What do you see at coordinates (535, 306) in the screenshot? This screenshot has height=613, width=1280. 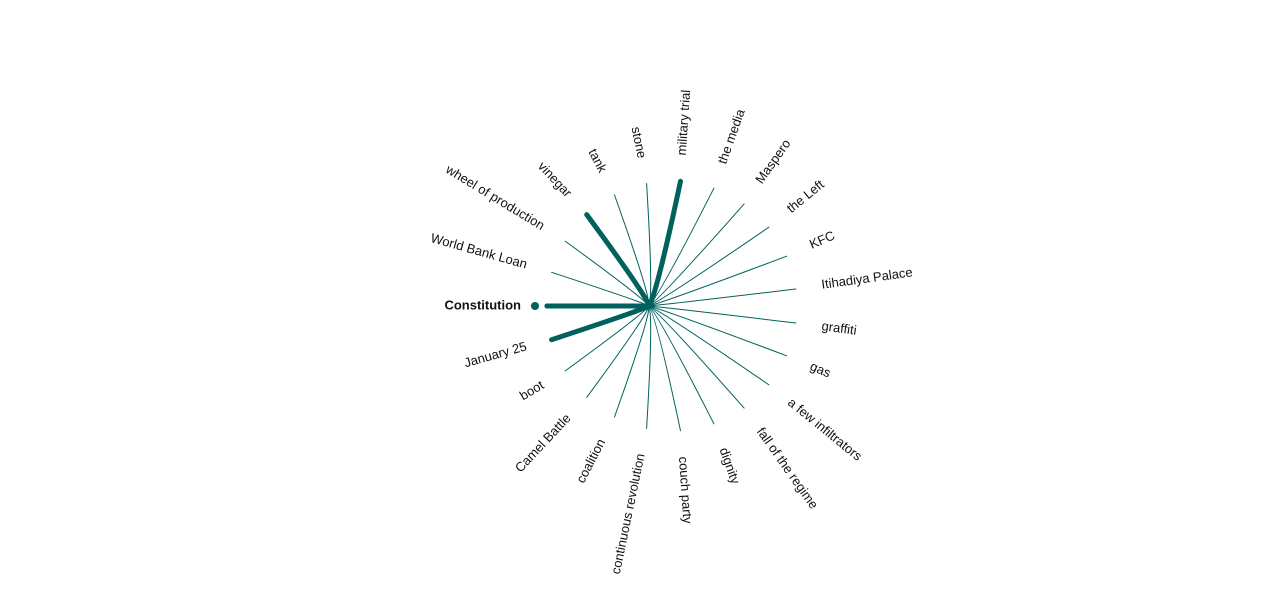 I see `selected-node-dot` at bounding box center [535, 306].